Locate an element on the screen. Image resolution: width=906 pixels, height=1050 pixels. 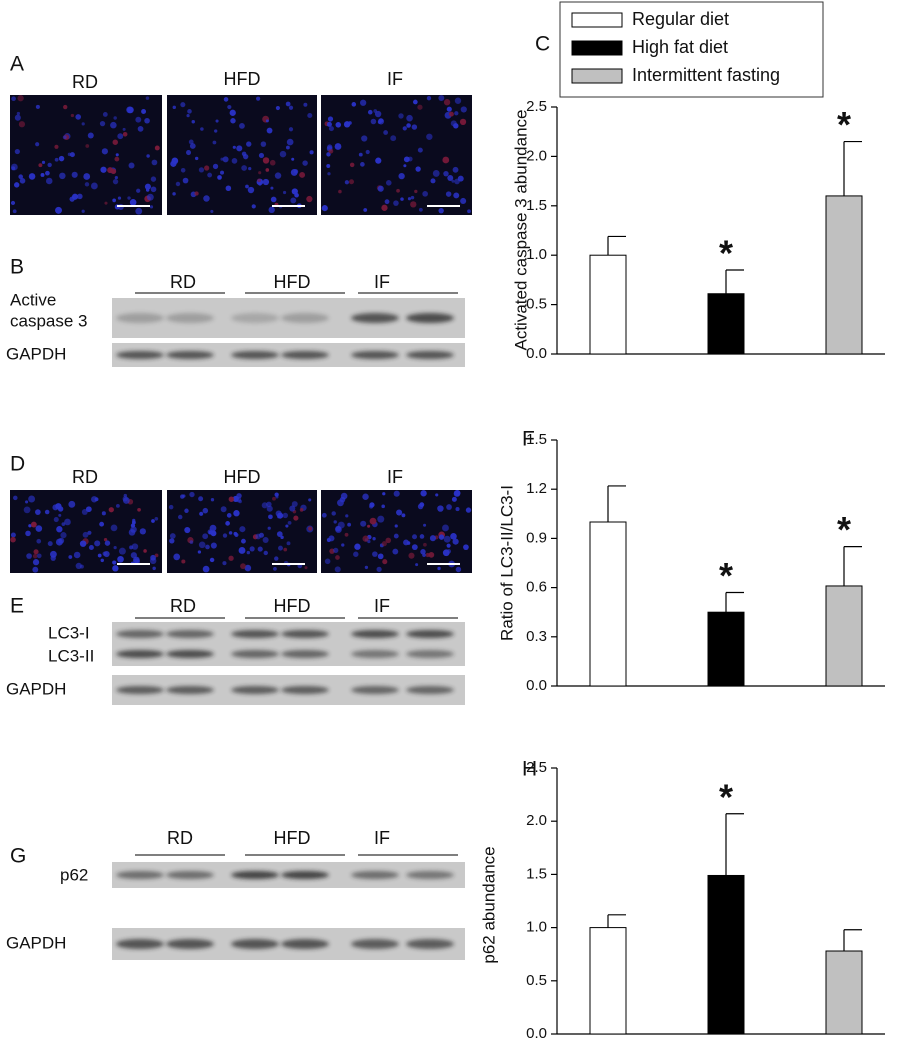
panel-letter: B is located at coordinates (17, 267).